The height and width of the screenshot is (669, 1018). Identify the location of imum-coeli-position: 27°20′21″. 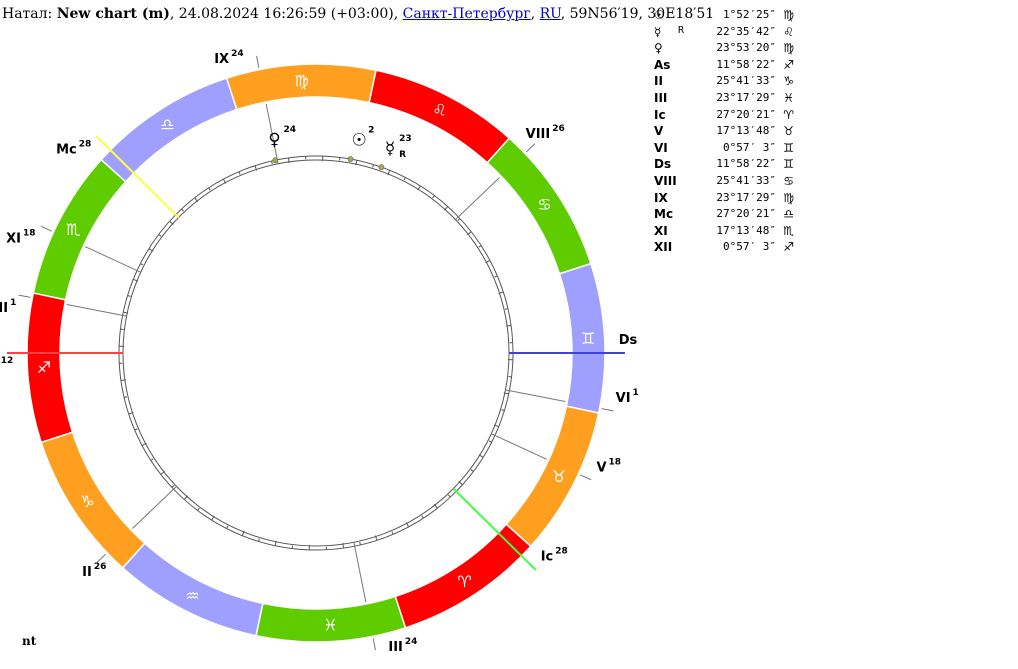
(746, 114).